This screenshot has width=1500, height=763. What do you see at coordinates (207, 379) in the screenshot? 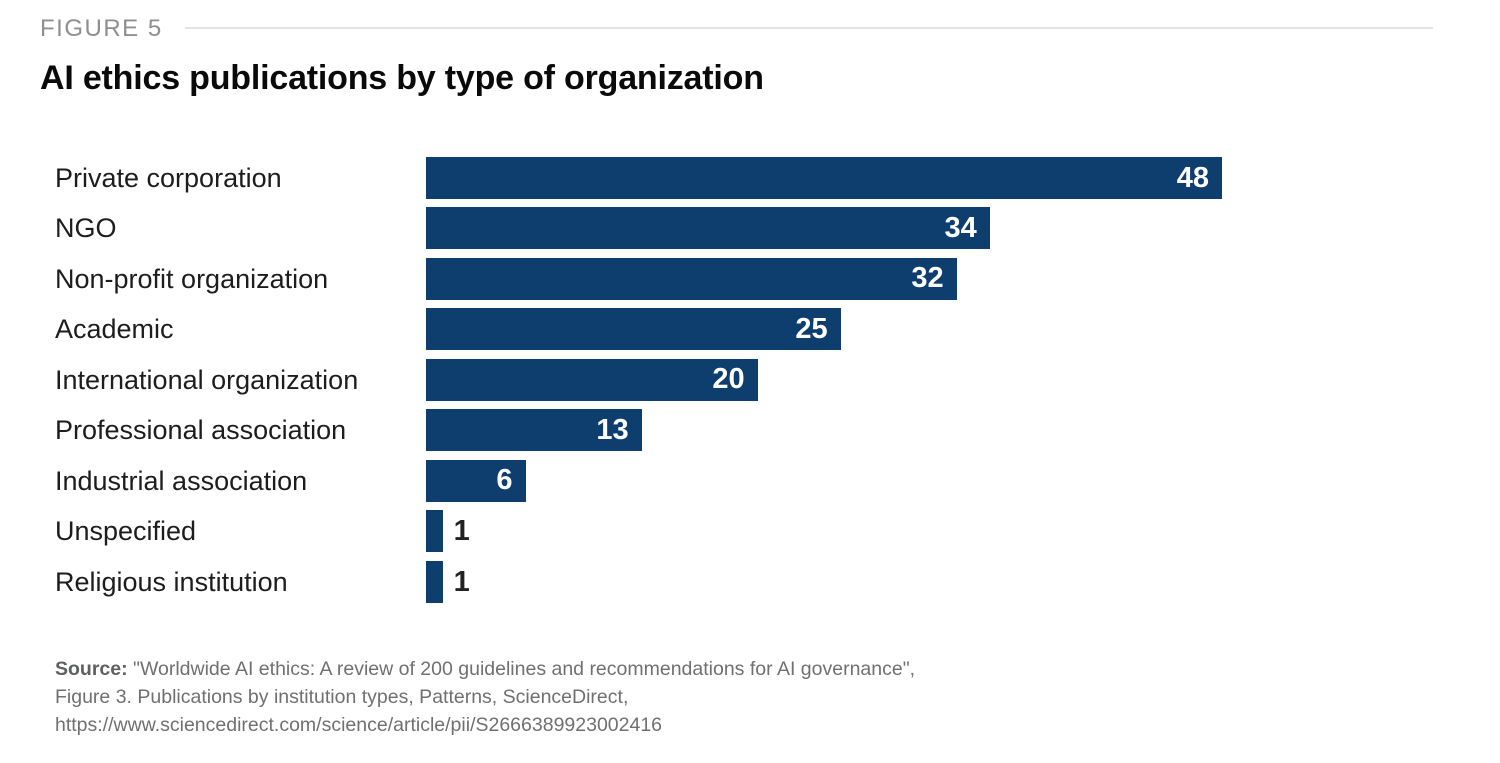
I see `category-label: International organization` at bounding box center [207, 379].